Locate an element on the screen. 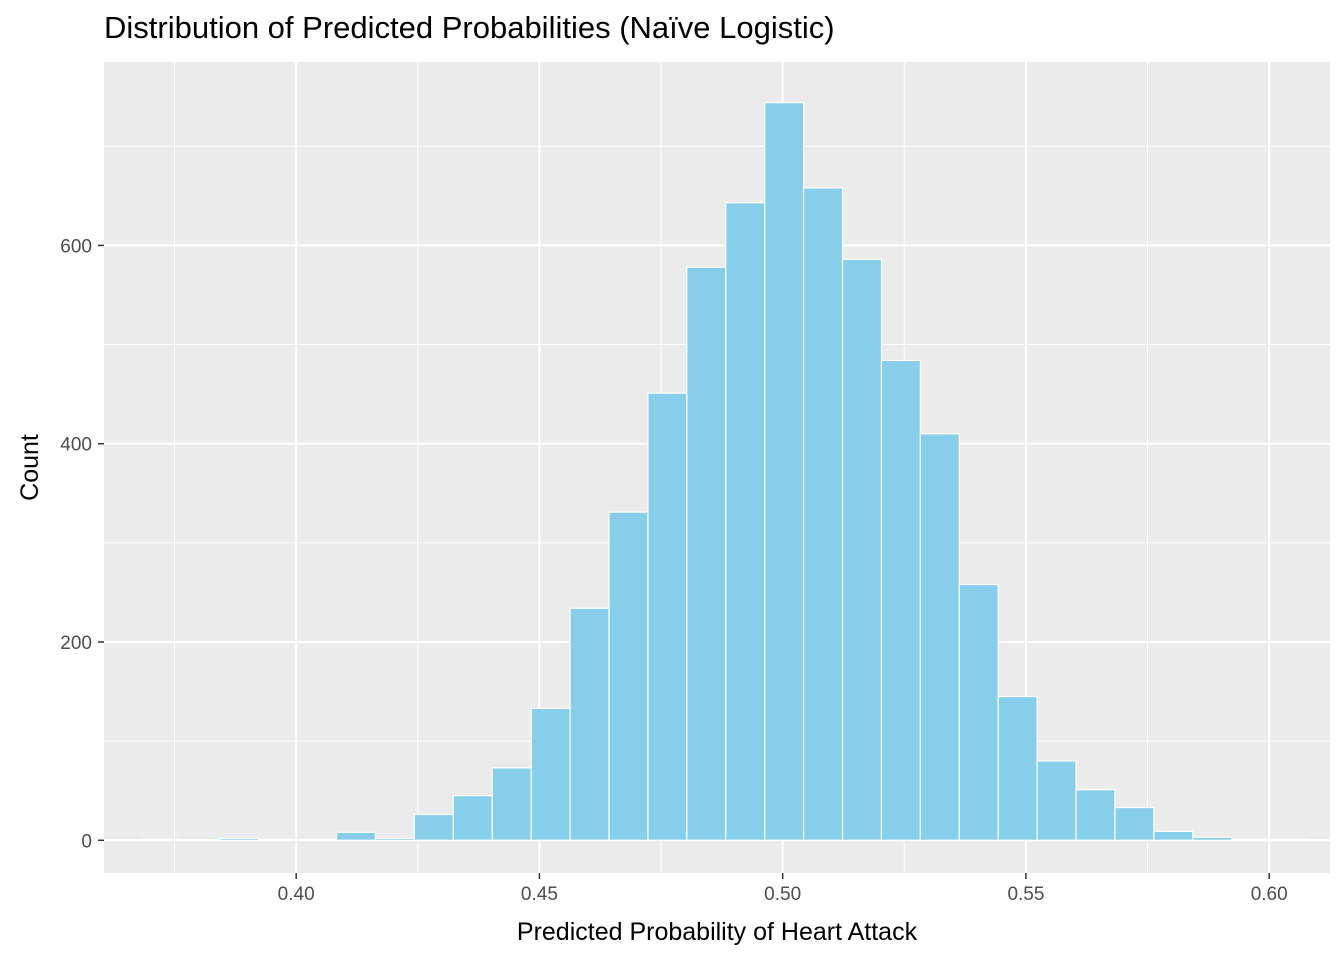 The width and height of the screenshot is (1344, 960). y-tick-label: 0 is located at coordinates (86, 841).